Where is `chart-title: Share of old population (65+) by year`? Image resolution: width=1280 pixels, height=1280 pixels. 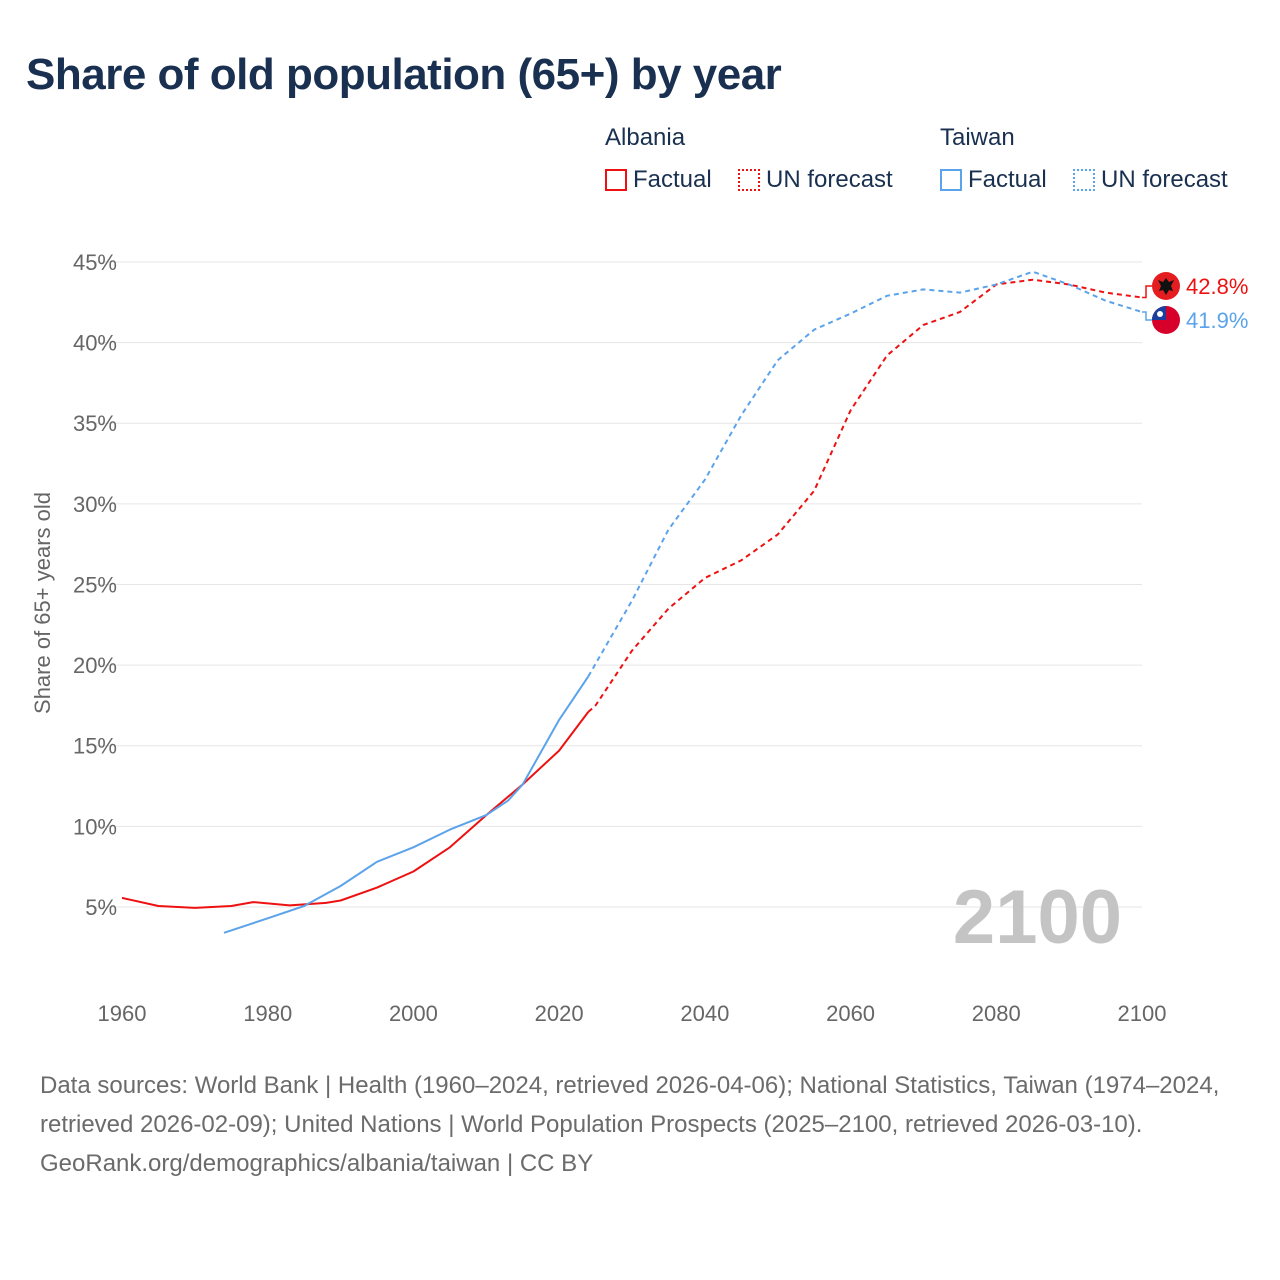 chart-title: Share of old population (65+) by year is located at coordinates (404, 74).